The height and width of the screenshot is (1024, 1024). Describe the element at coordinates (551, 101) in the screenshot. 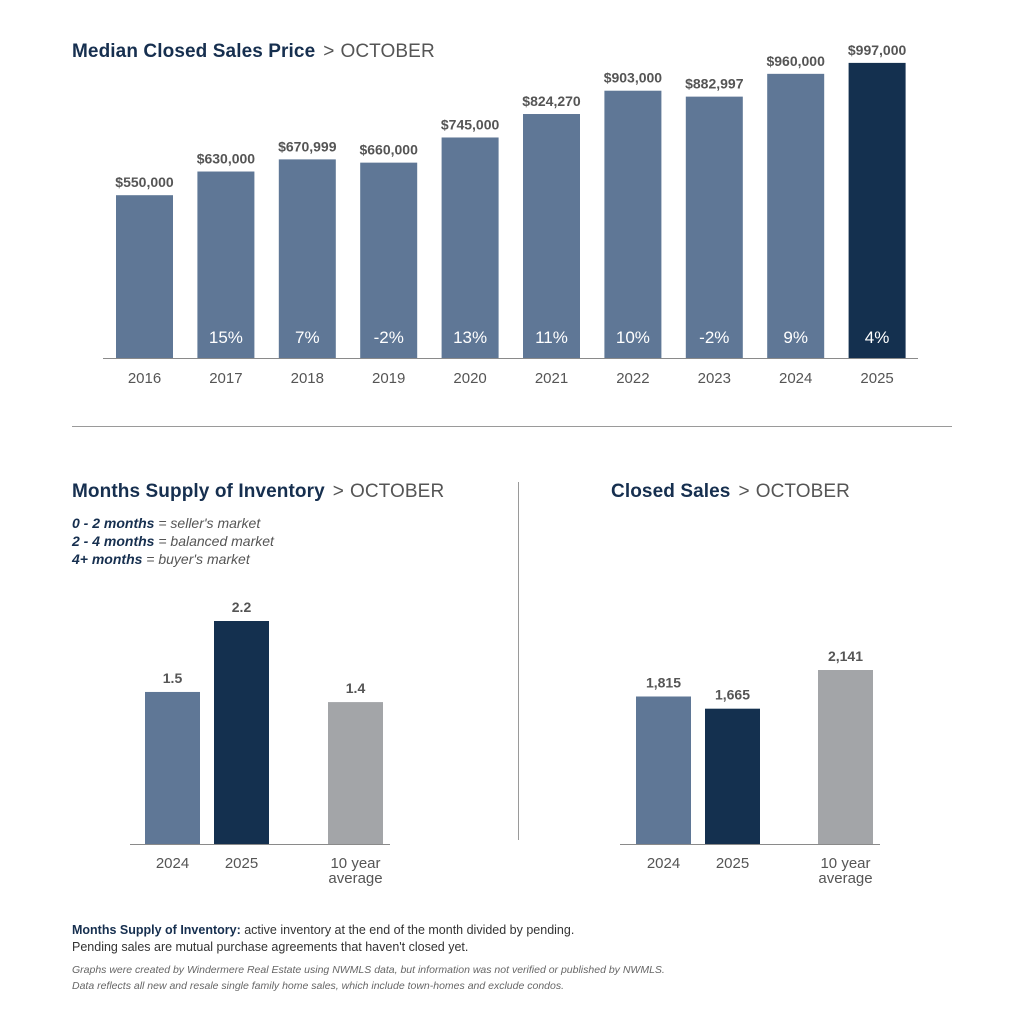

I see `price-value-label: $824,270` at that location.